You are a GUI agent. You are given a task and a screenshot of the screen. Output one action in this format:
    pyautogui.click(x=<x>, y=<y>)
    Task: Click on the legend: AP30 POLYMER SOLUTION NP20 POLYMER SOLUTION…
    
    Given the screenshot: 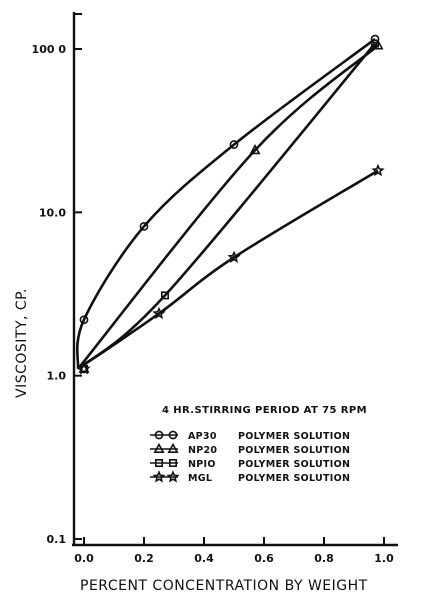 What is the action you would take?
    pyautogui.click(x=250, y=457)
    